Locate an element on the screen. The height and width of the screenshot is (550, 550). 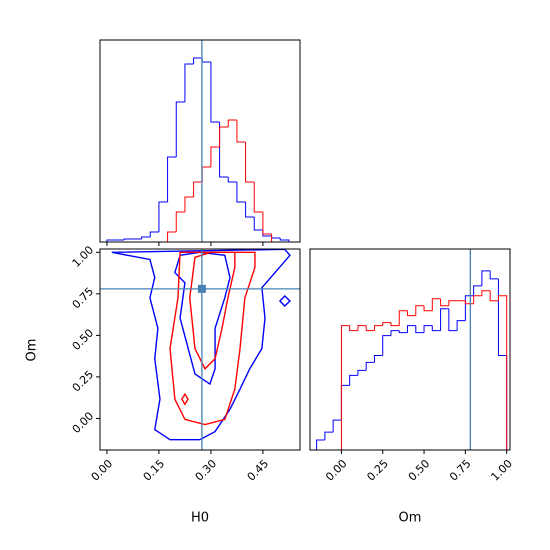
x-axis-label: H0 is located at coordinates (200, 518).